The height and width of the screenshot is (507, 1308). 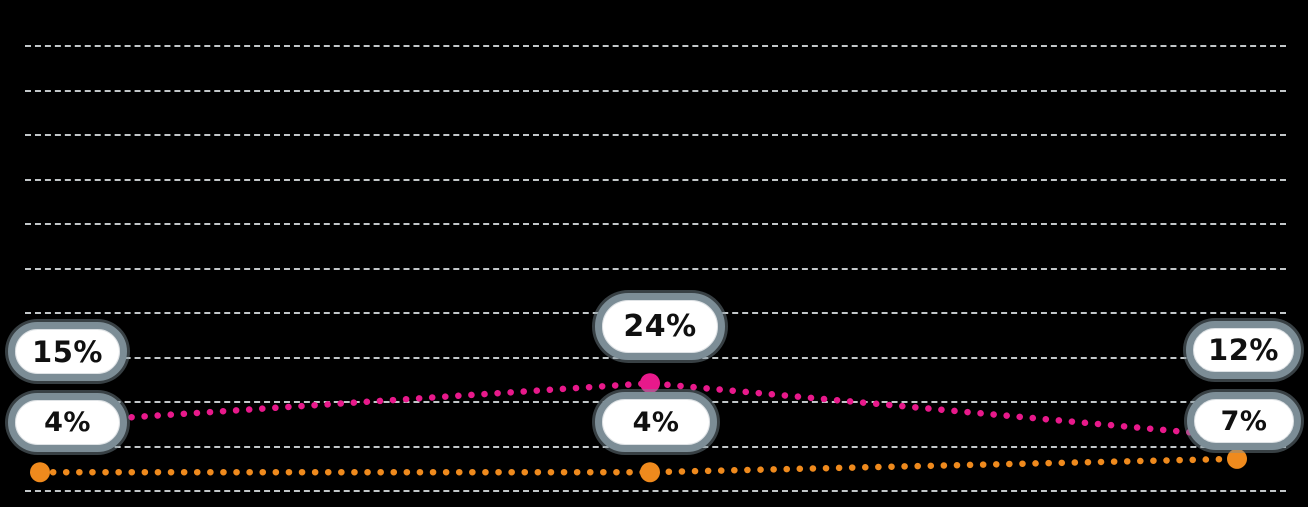 I want to click on data-label-text: 7%, so click(x=1244, y=421).